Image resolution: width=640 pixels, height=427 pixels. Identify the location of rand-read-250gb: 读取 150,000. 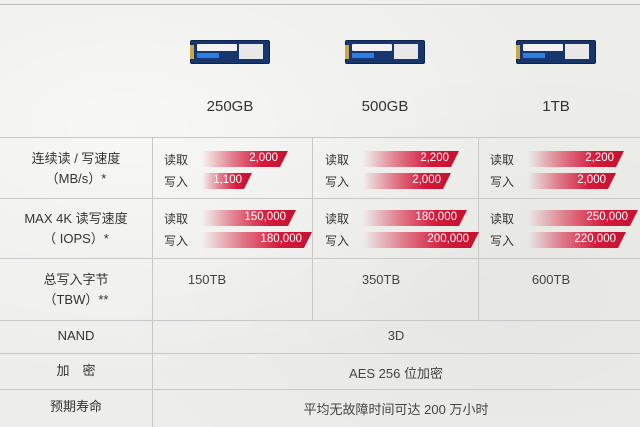
(234, 218).